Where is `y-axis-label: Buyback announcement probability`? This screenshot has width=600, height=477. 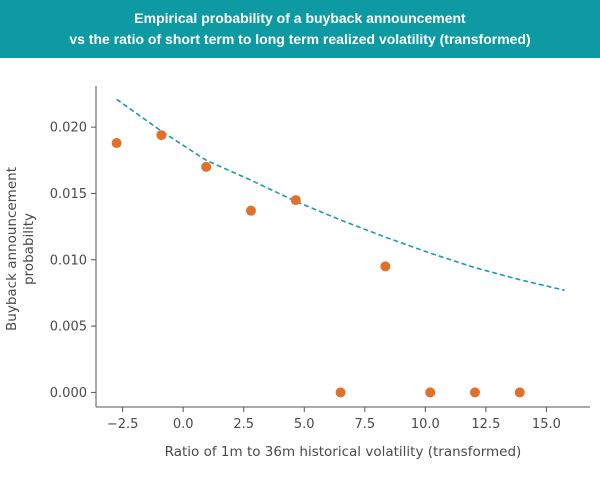
y-axis-label: Buyback announcement probability is located at coordinates (20, 249).